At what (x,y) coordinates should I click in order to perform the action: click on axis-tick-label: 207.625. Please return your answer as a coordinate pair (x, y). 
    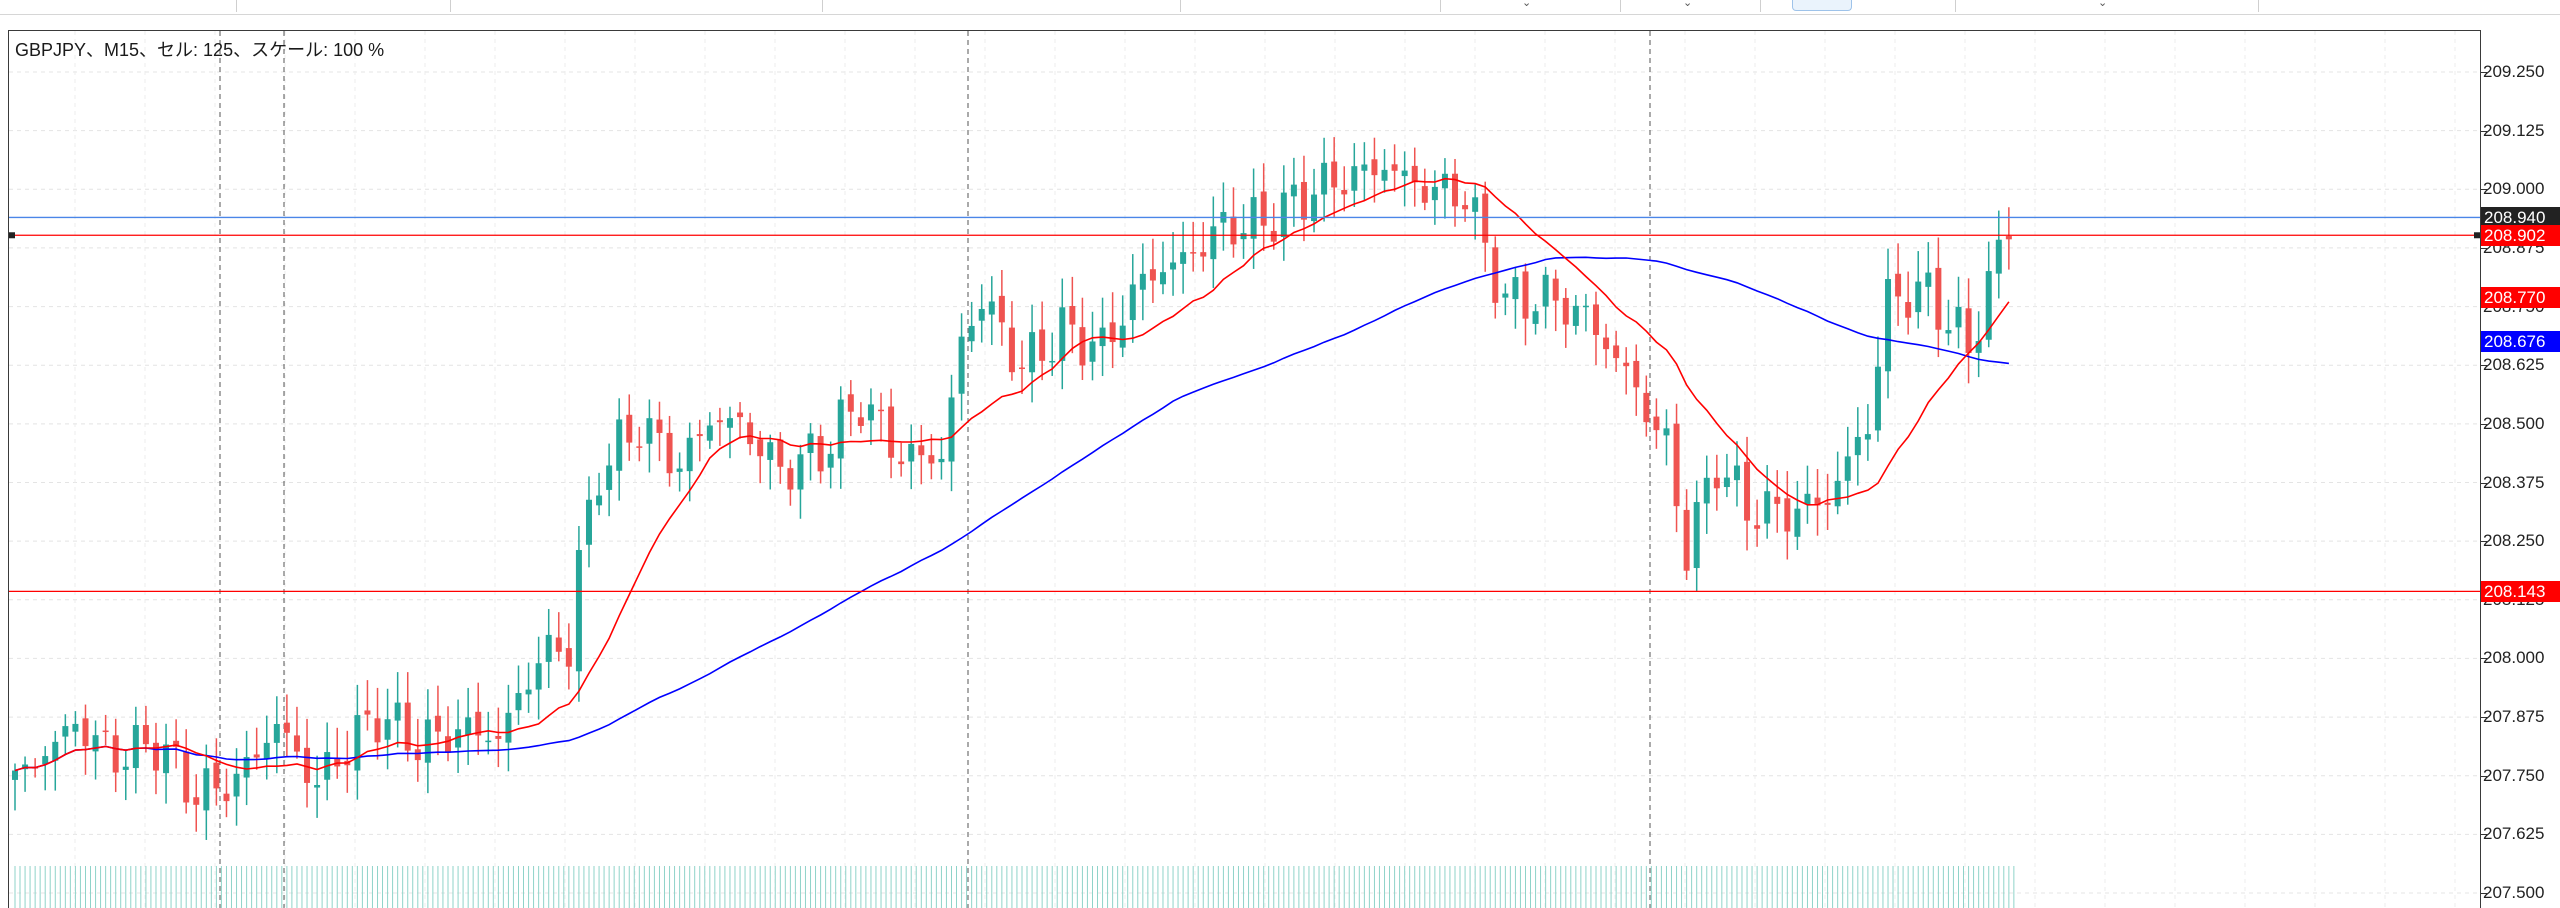
    Looking at the image, I should click on (2514, 834).